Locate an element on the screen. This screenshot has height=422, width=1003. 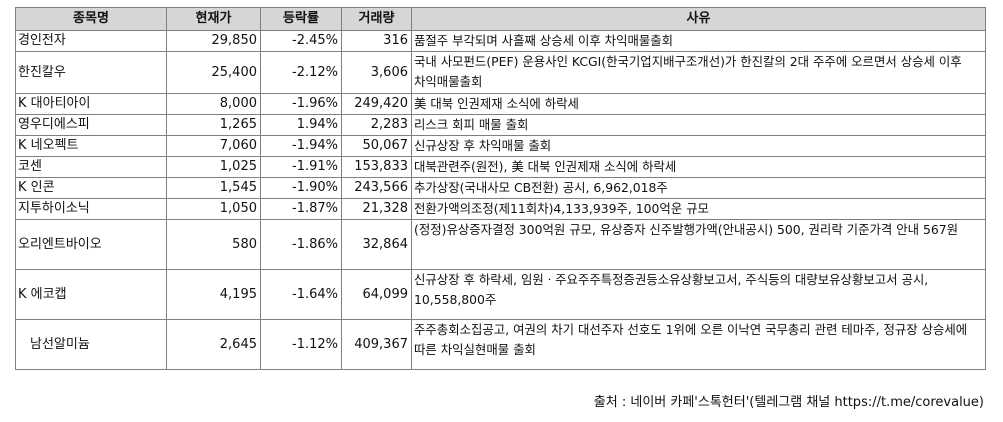
change-cell: -1.12% is located at coordinates (301, 344).